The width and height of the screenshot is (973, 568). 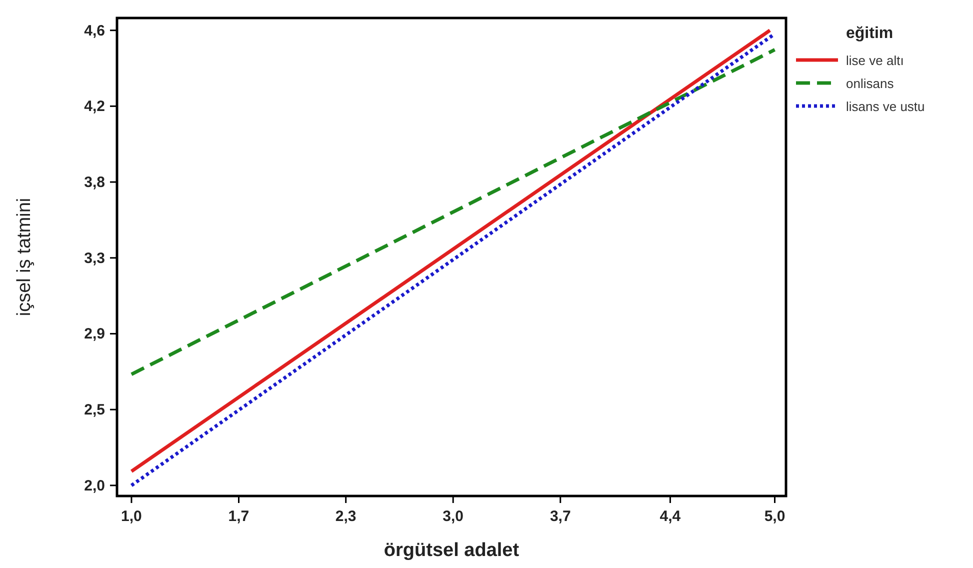 What do you see at coordinates (870, 33) in the screenshot?
I see `legend-title: eğitim` at bounding box center [870, 33].